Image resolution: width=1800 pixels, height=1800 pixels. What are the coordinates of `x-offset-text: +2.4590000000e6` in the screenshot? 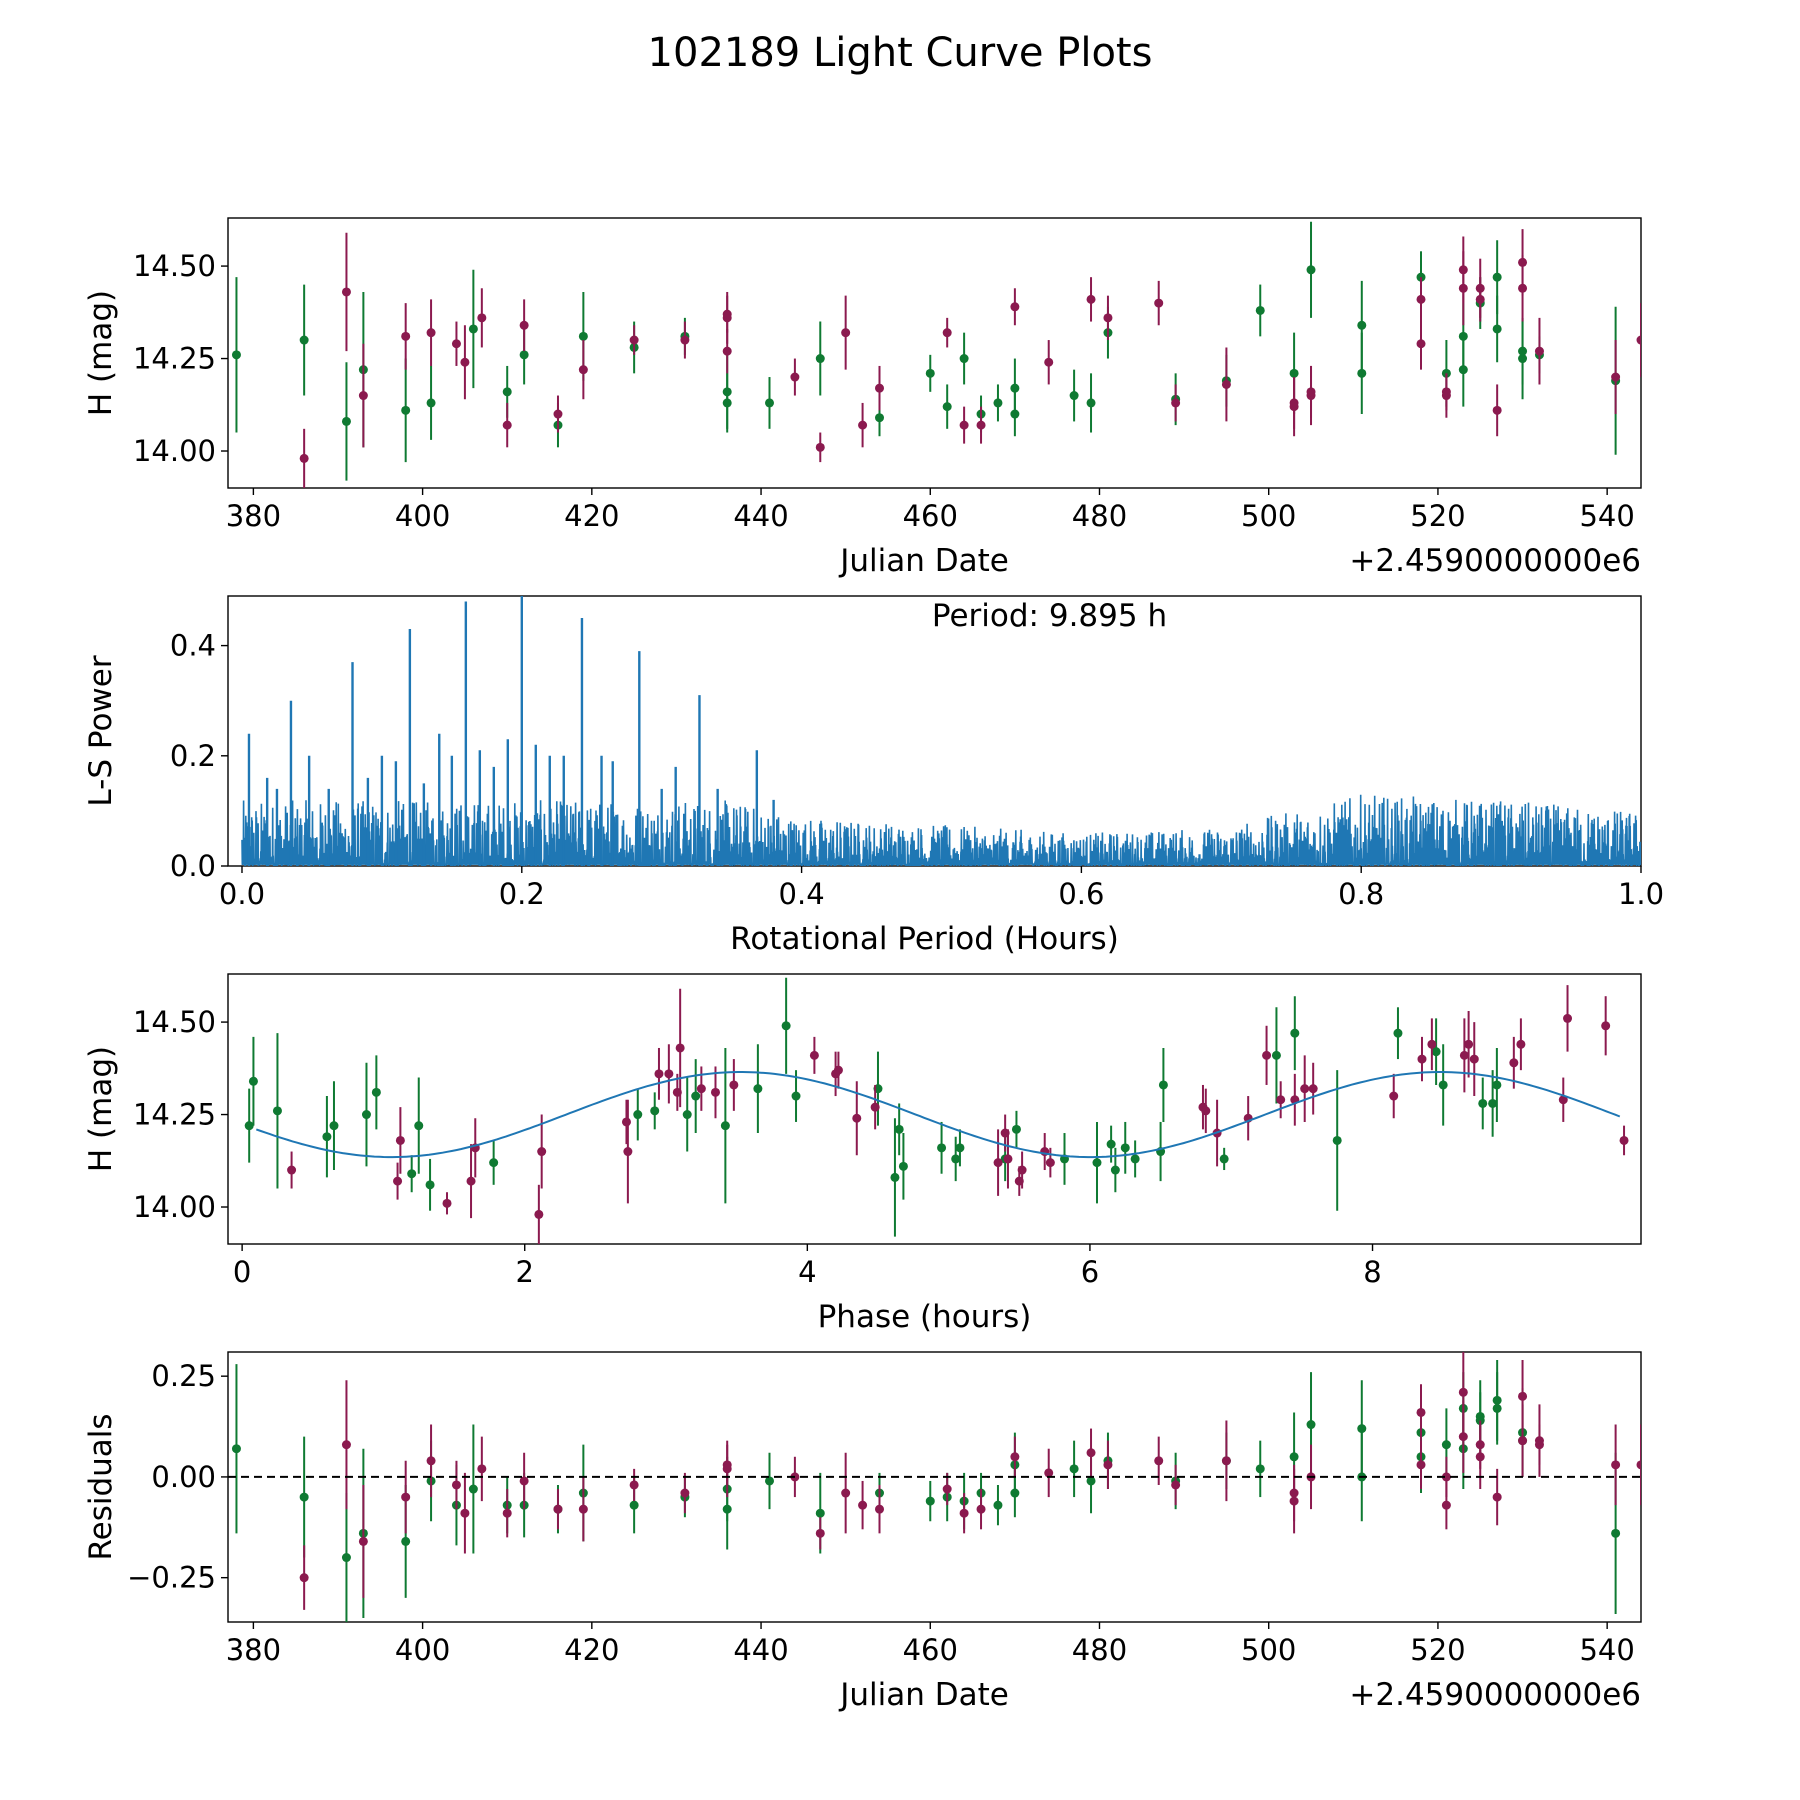 It's located at (1495, 1695).